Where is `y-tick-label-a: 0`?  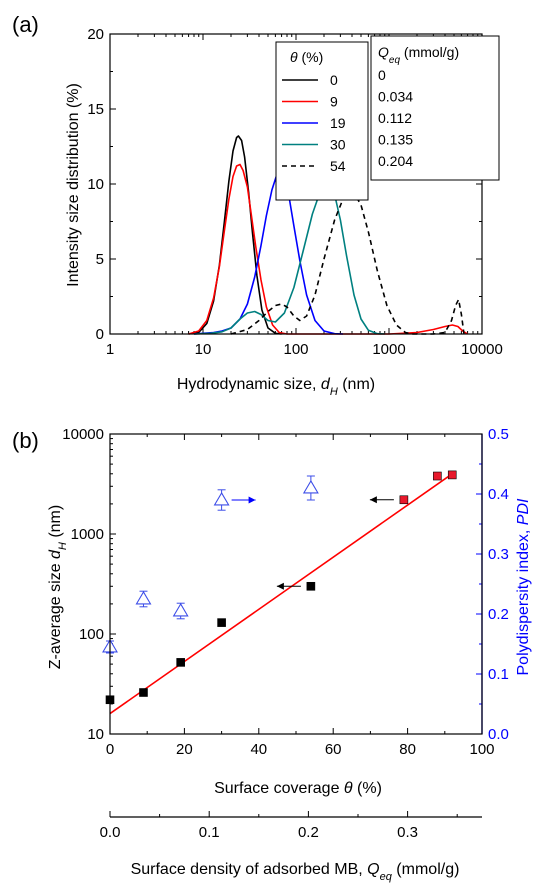 y-tick-label-a: 0 is located at coordinates (100, 334).